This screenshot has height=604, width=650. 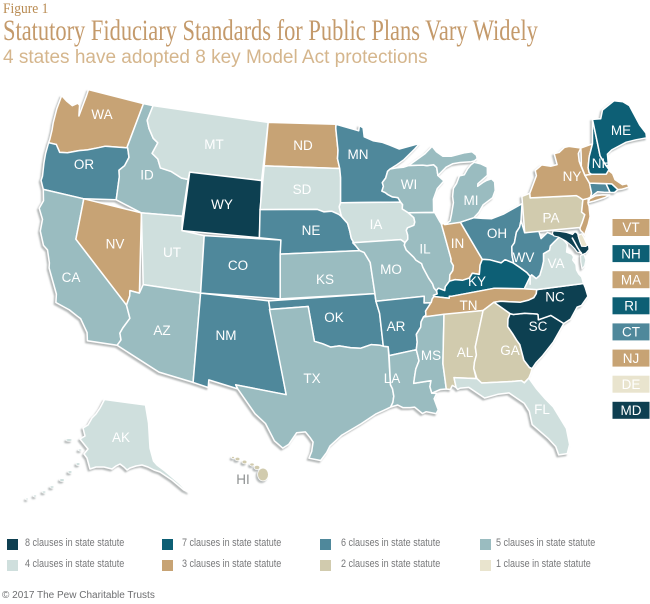 What do you see at coordinates (631, 384) in the screenshot?
I see `svg-text: DE` at bounding box center [631, 384].